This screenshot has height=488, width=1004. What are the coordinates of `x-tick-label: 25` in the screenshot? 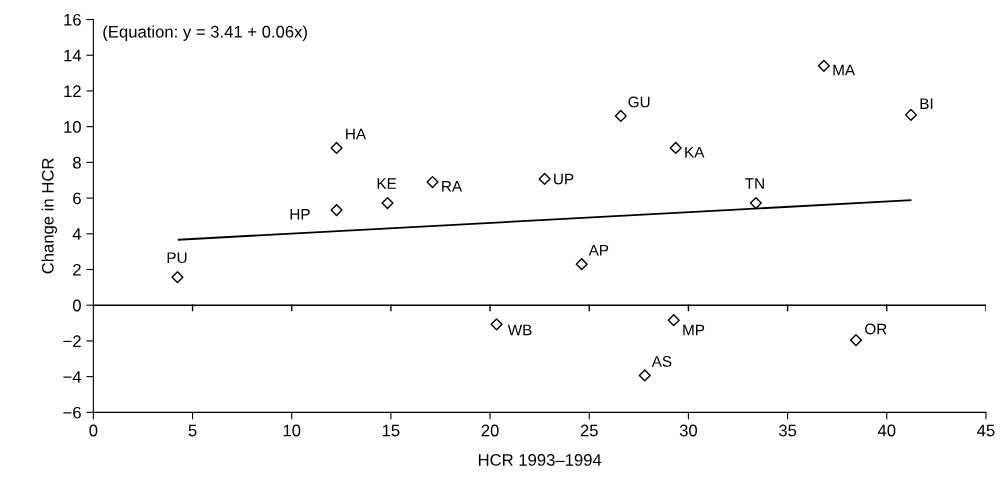 It's located at (589, 430).